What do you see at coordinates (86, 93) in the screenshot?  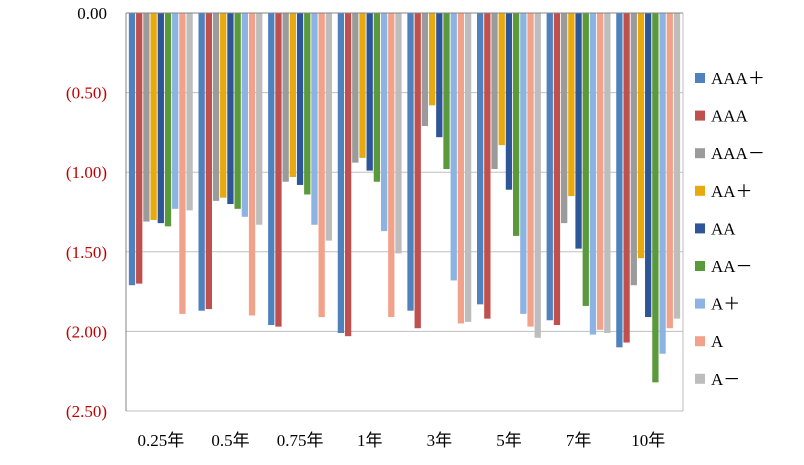 I see `y-tick-label: (0.50)` at bounding box center [86, 93].